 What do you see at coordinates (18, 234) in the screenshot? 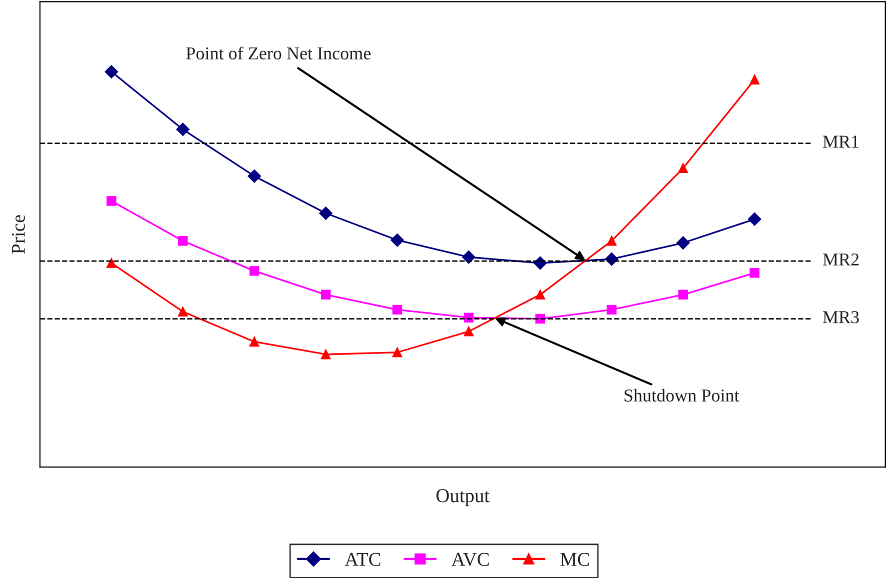
I see `y-axis-title: Price` at bounding box center [18, 234].